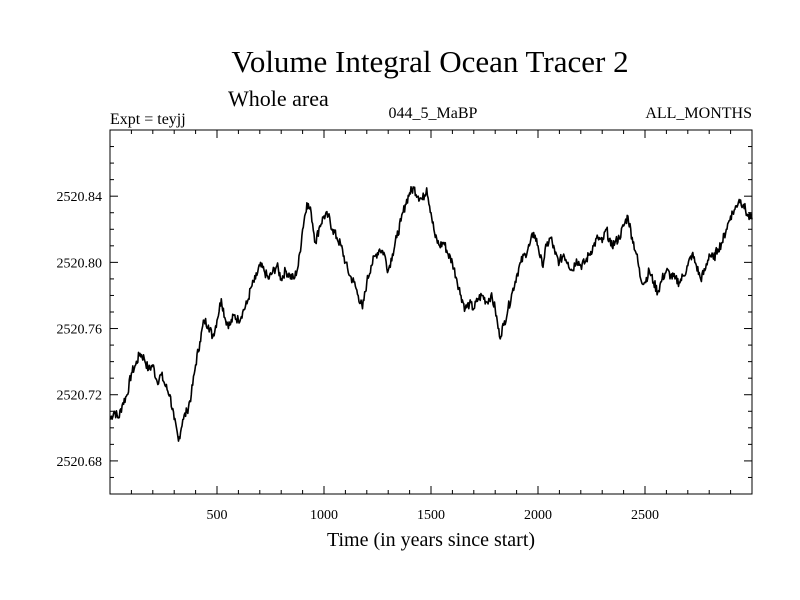 The width and height of the screenshot is (800, 600). What do you see at coordinates (538, 515) in the screenshot?
I see `x-tick-label: 2000` at bounding box center [538, 515].